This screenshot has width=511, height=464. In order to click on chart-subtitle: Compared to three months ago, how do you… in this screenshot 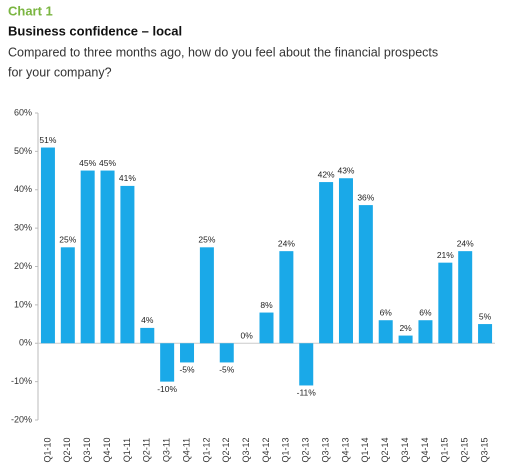, I will do `click(223, 52)`.